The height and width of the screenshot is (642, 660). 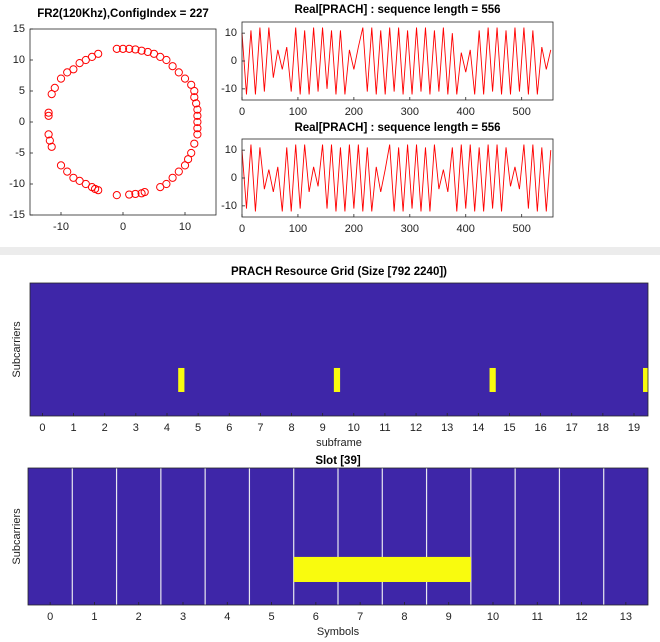 What do you see at coordinates (396, 61) in the screenshot?
I see `signal-line` at bounding box center [396, 61].